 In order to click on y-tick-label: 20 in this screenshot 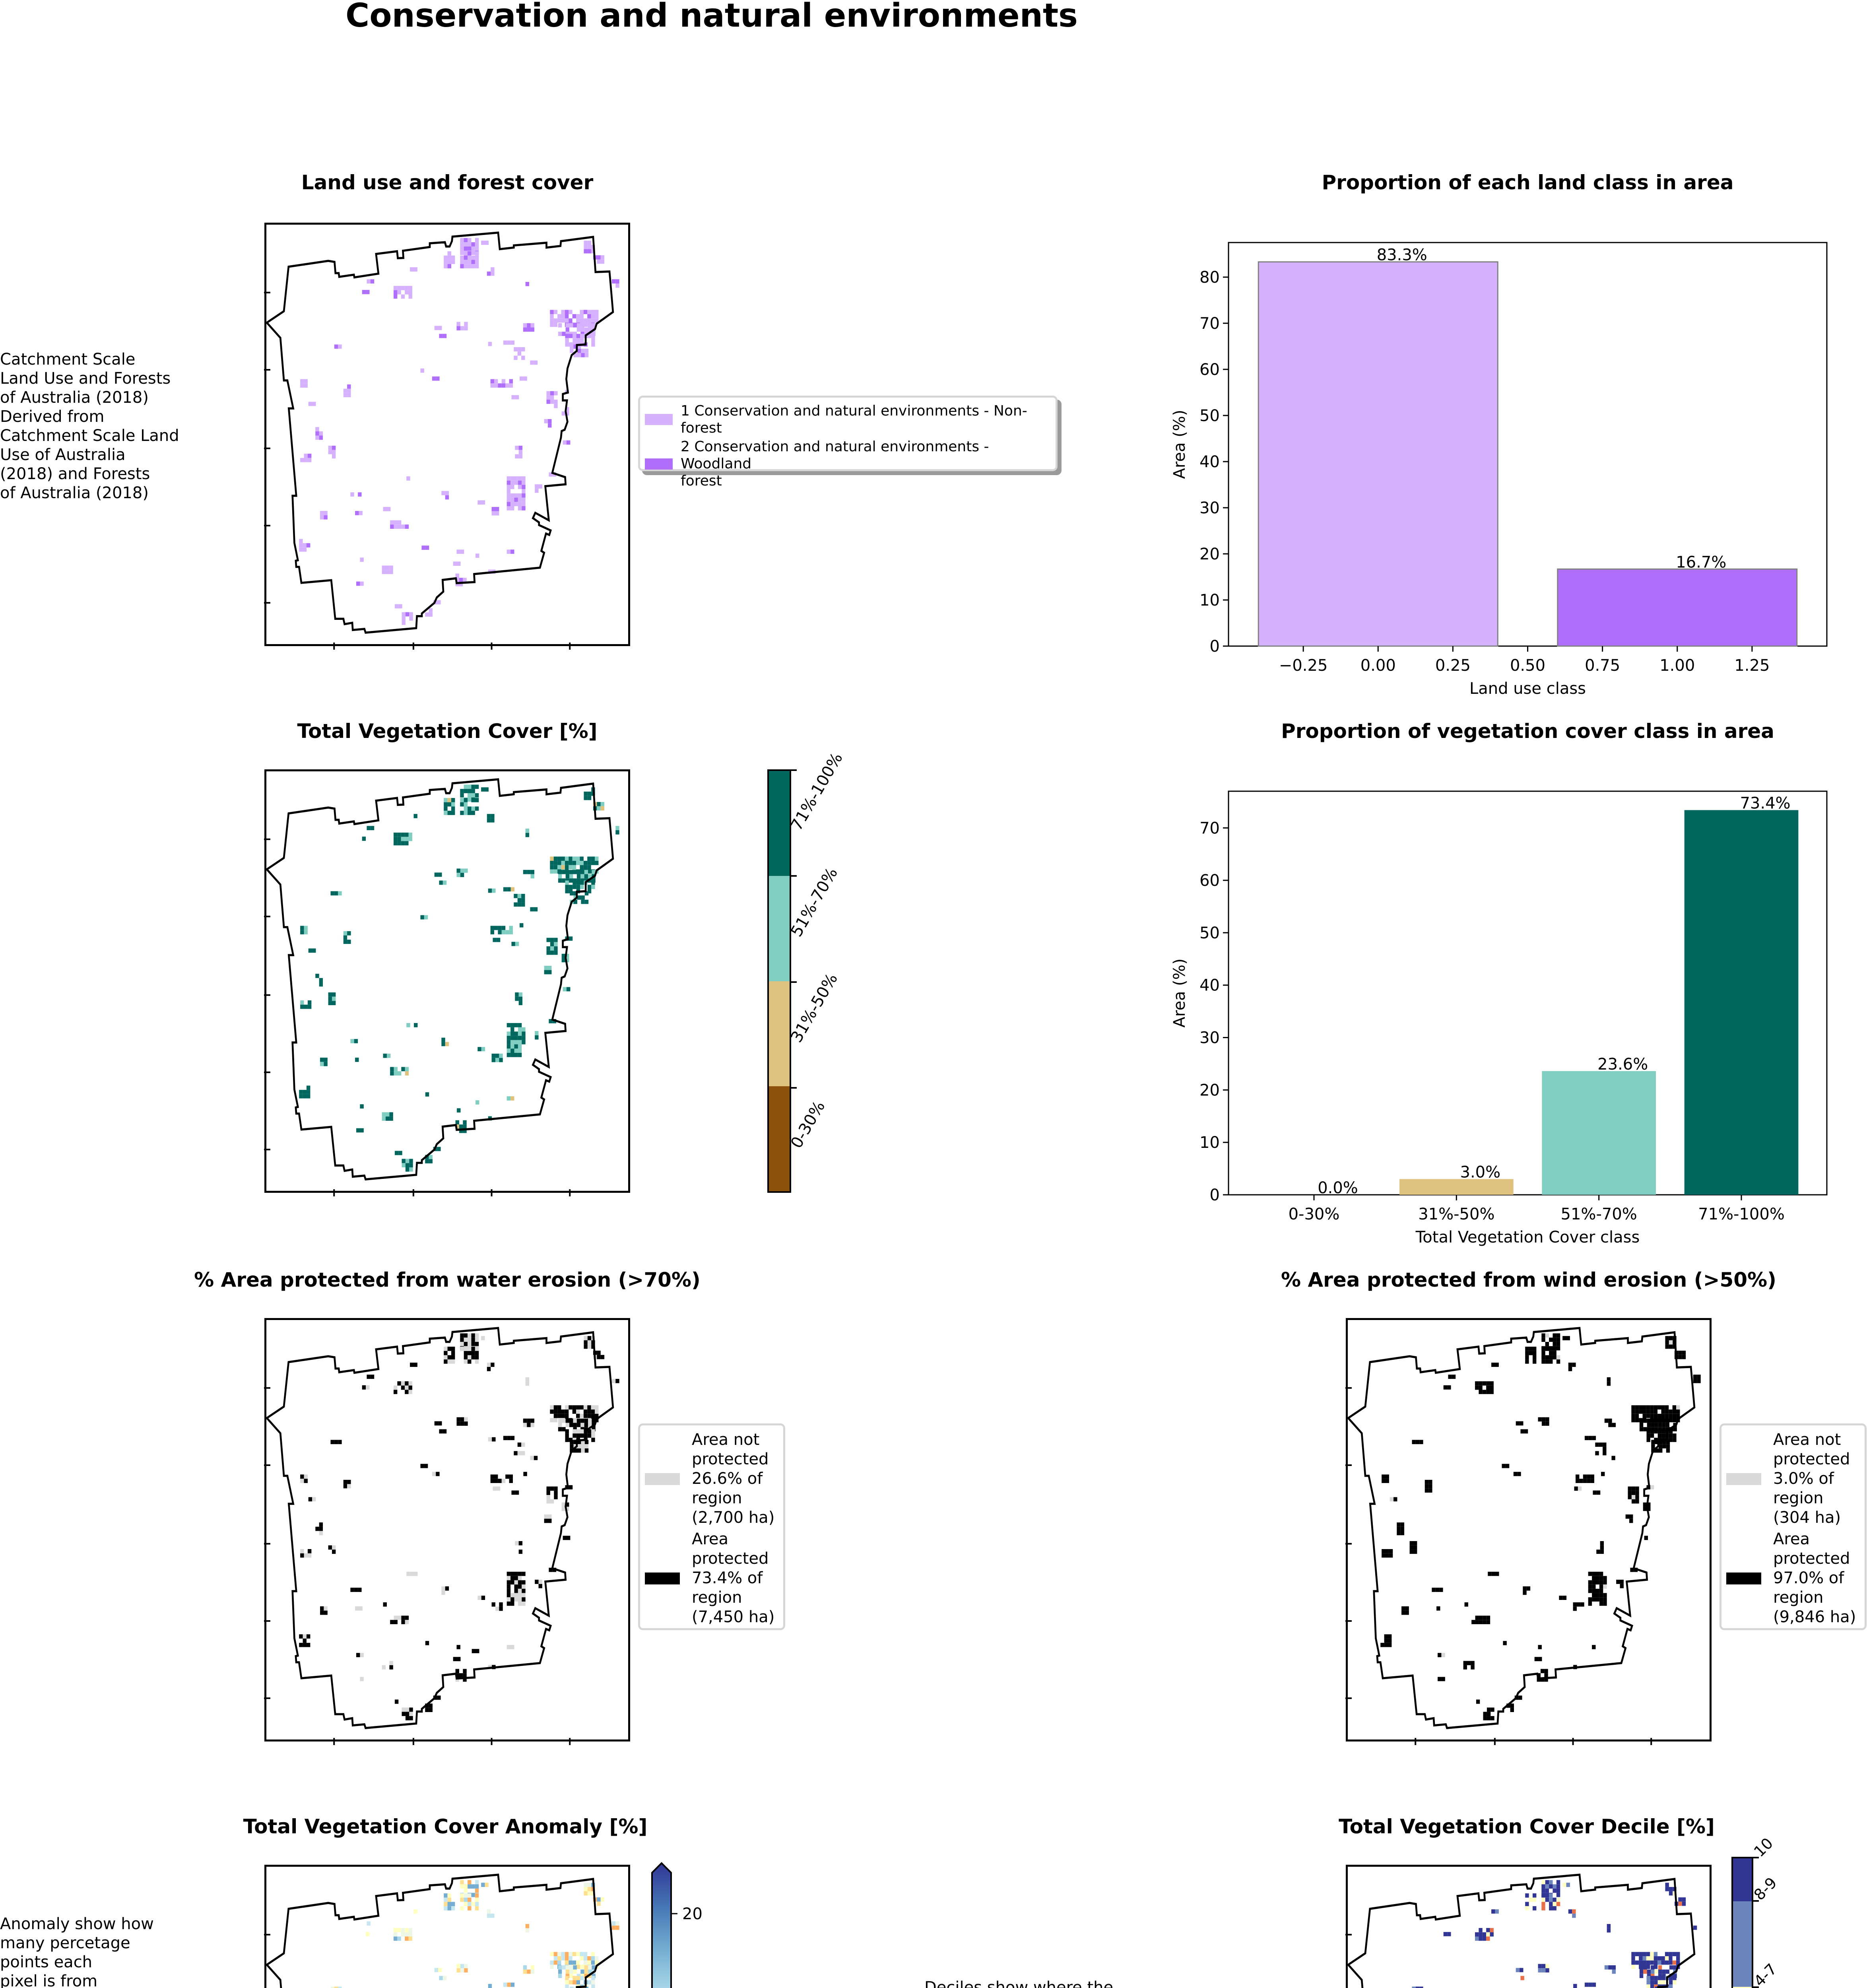, I will do `click(1209, 1090)`.